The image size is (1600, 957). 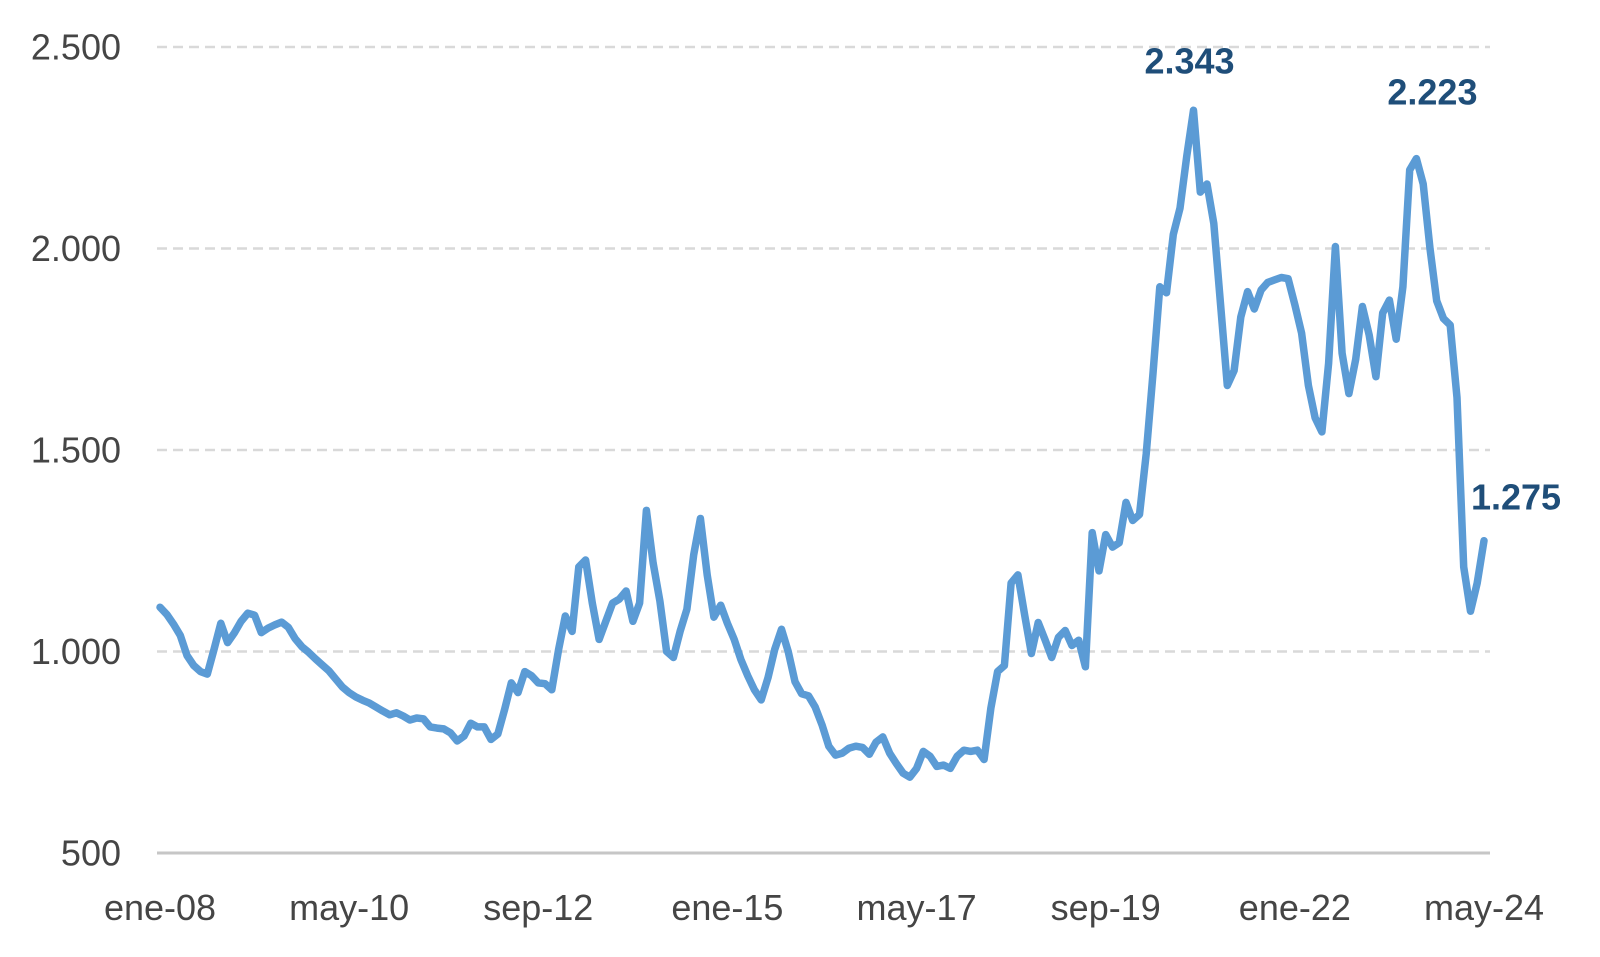 What do you see at coordinates (91, 853) in the screenshot?
I see `y-axis-label: 500` at bounding box center [91, 853].